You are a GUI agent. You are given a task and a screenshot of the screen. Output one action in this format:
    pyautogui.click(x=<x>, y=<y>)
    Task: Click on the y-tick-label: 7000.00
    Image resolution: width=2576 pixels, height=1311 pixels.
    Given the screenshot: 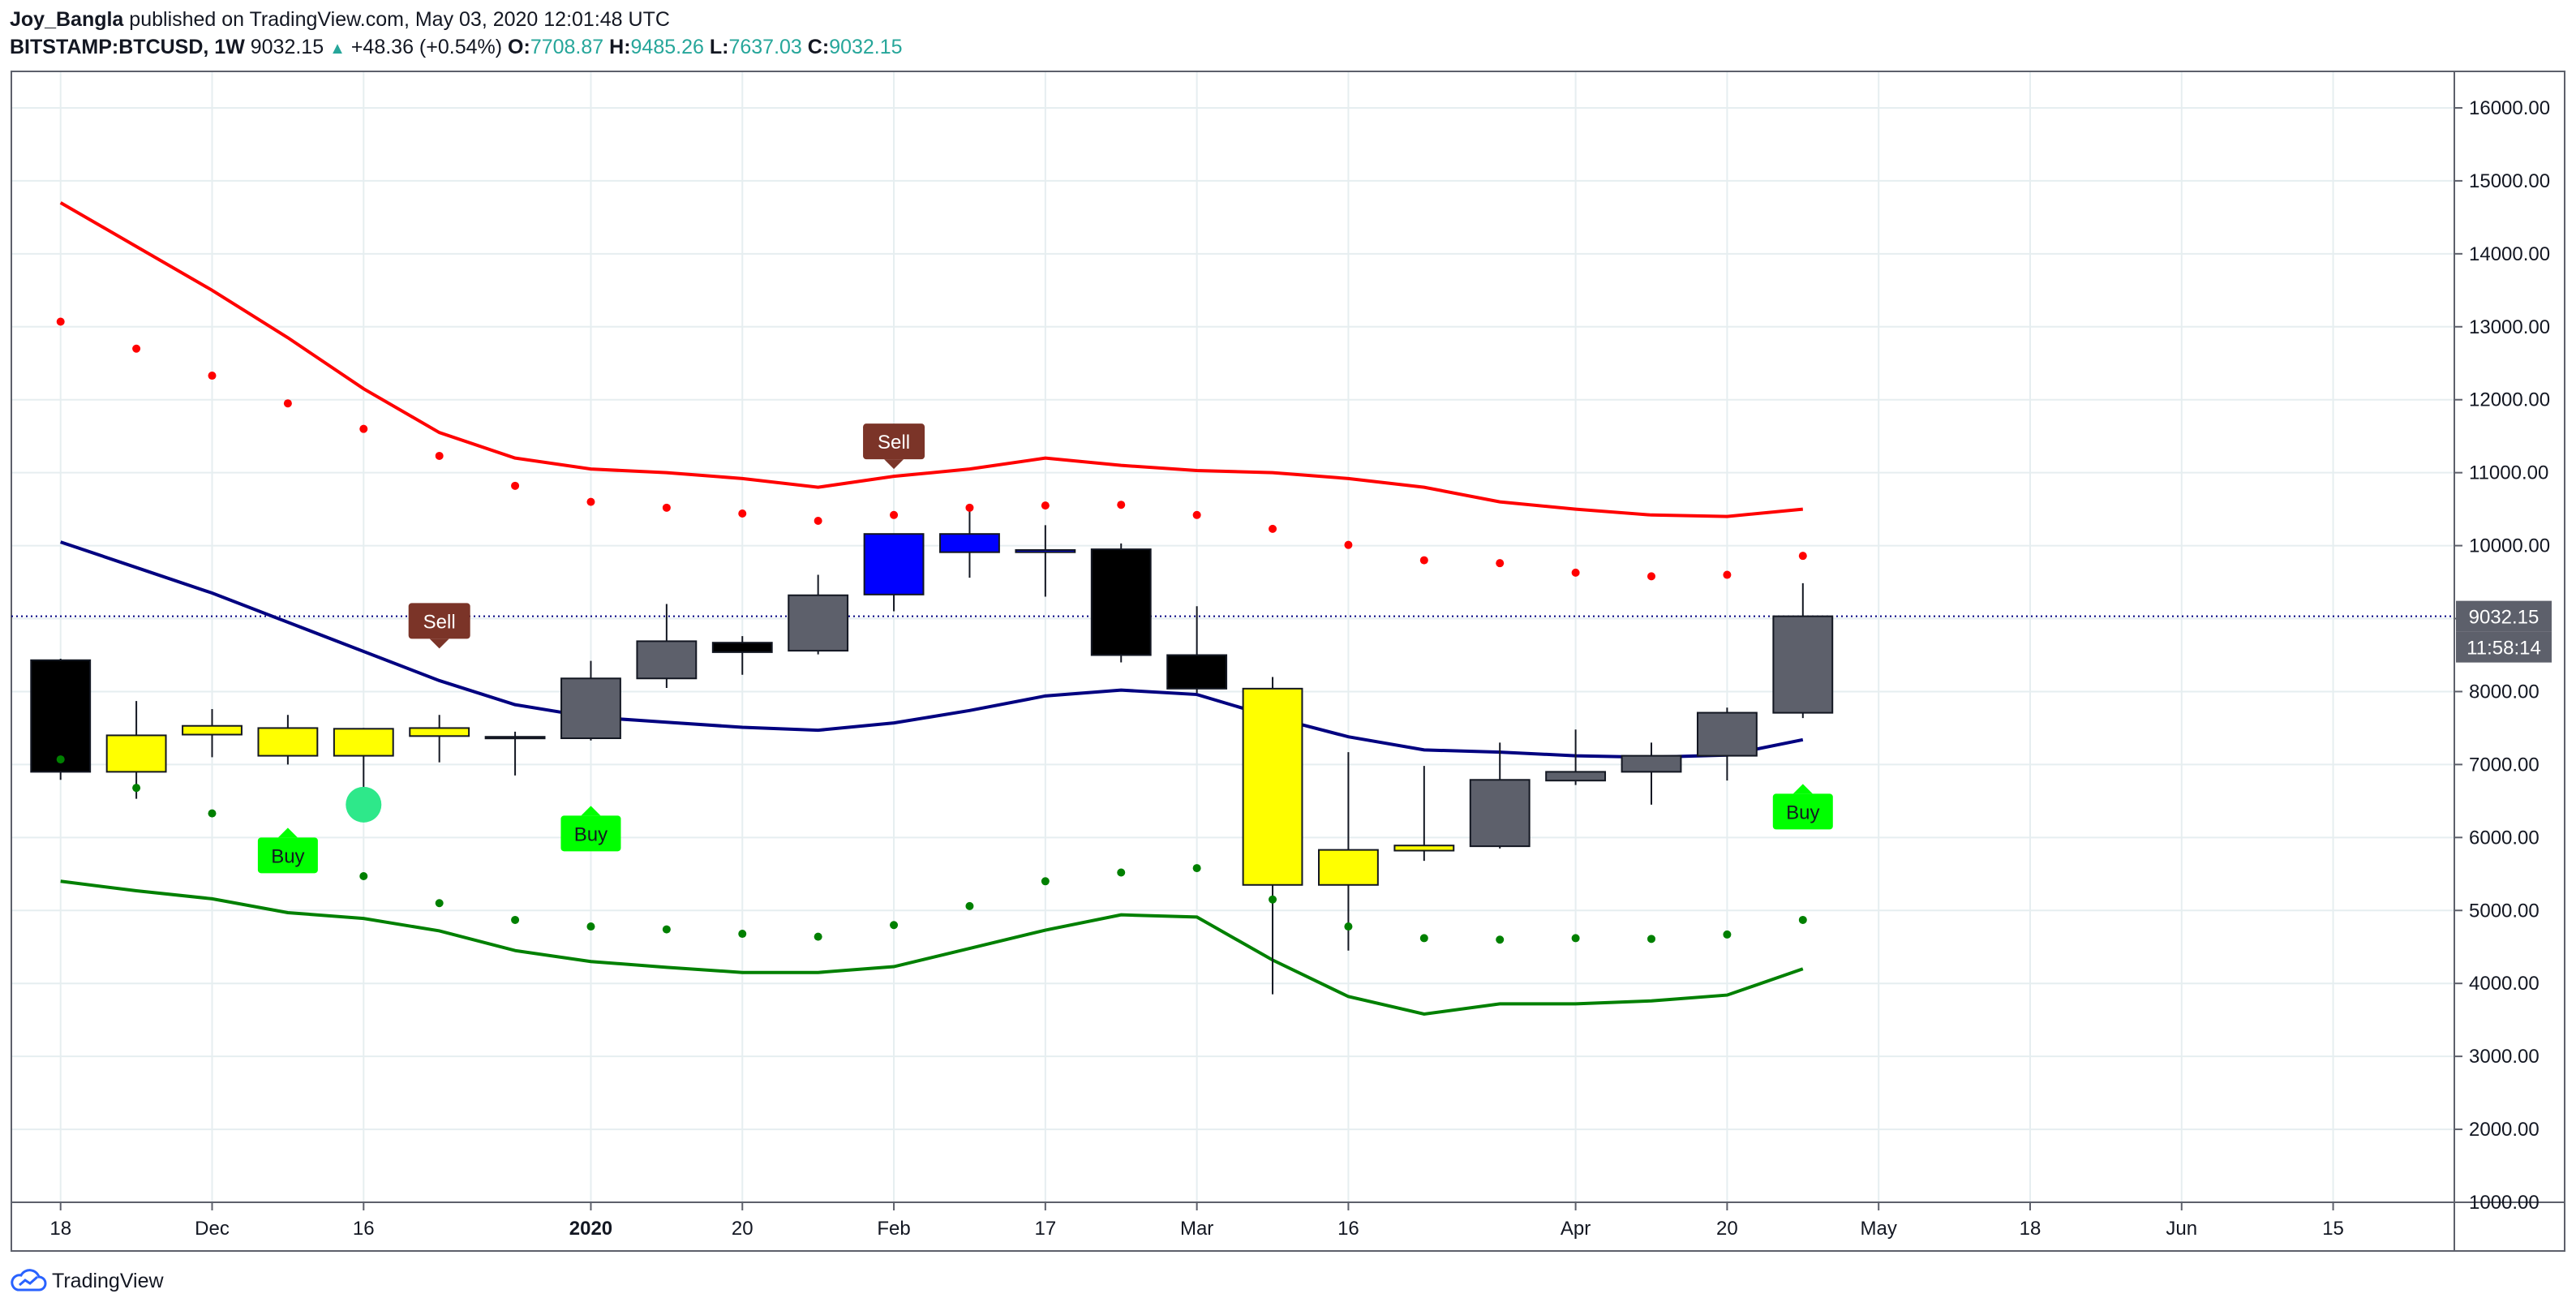 What is the action you would take?
    pyautogui.click(x=2504, y=765)
    